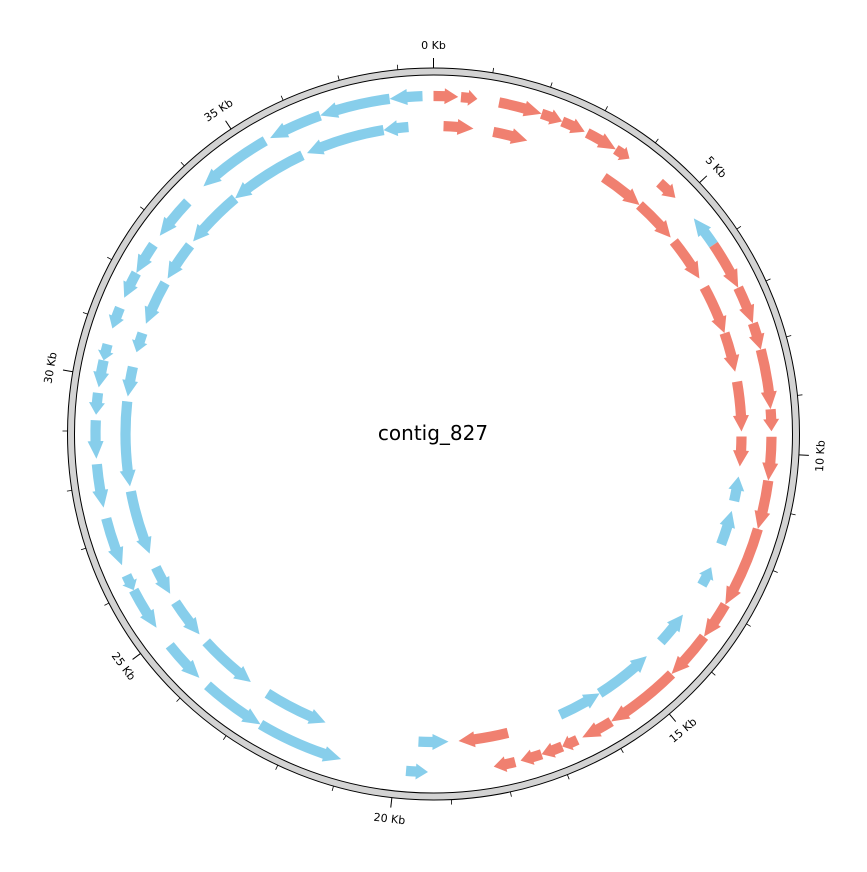  I want to click on tick-label: 10 Kb, so click(820, 456).